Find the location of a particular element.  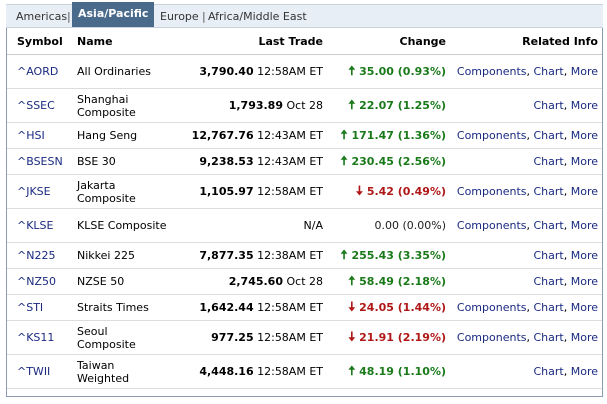

index-name: Jakarta Composite is located at coordinates (122, 191).